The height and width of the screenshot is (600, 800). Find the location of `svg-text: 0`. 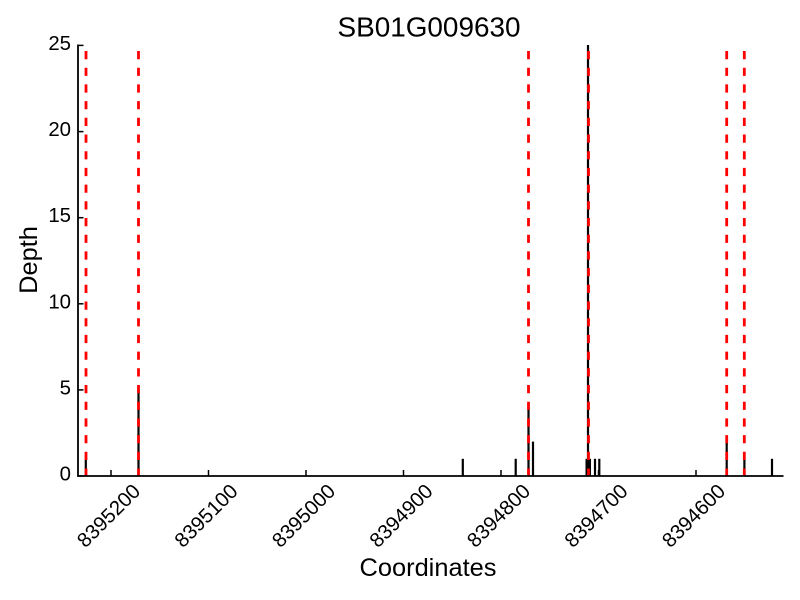

svg-text: 0 is located at coordinates (65, 475).